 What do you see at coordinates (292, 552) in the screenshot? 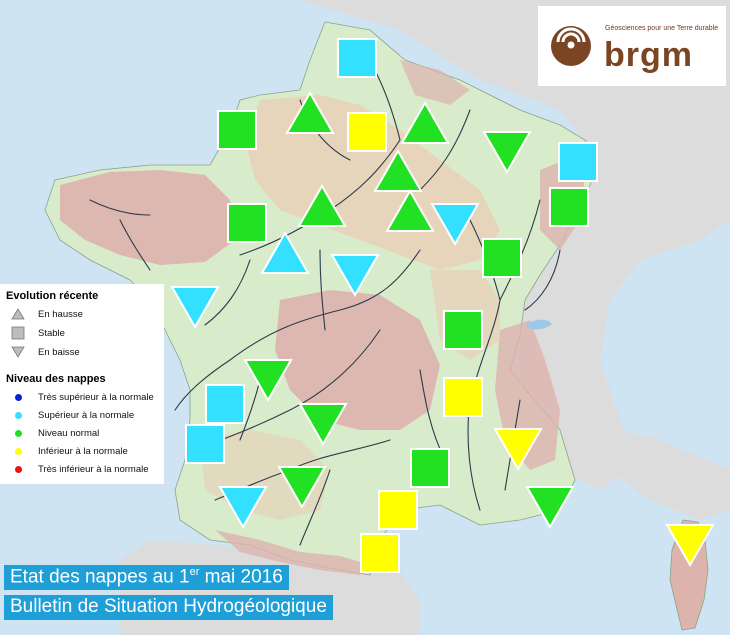
I see `zone-pyrenees` at bounding box center [292, 552].